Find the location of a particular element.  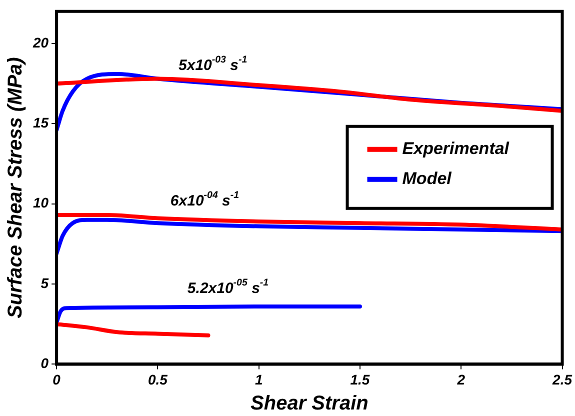

legend-label: Experimental is located at coordinates (456, 148).